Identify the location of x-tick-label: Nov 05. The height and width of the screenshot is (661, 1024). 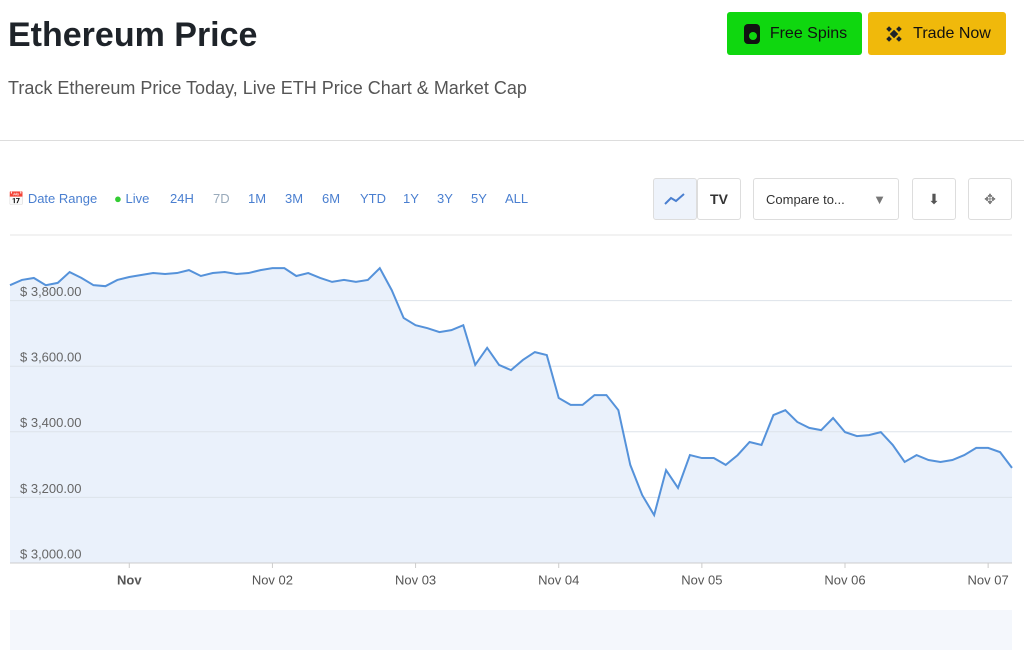
(701, 579).